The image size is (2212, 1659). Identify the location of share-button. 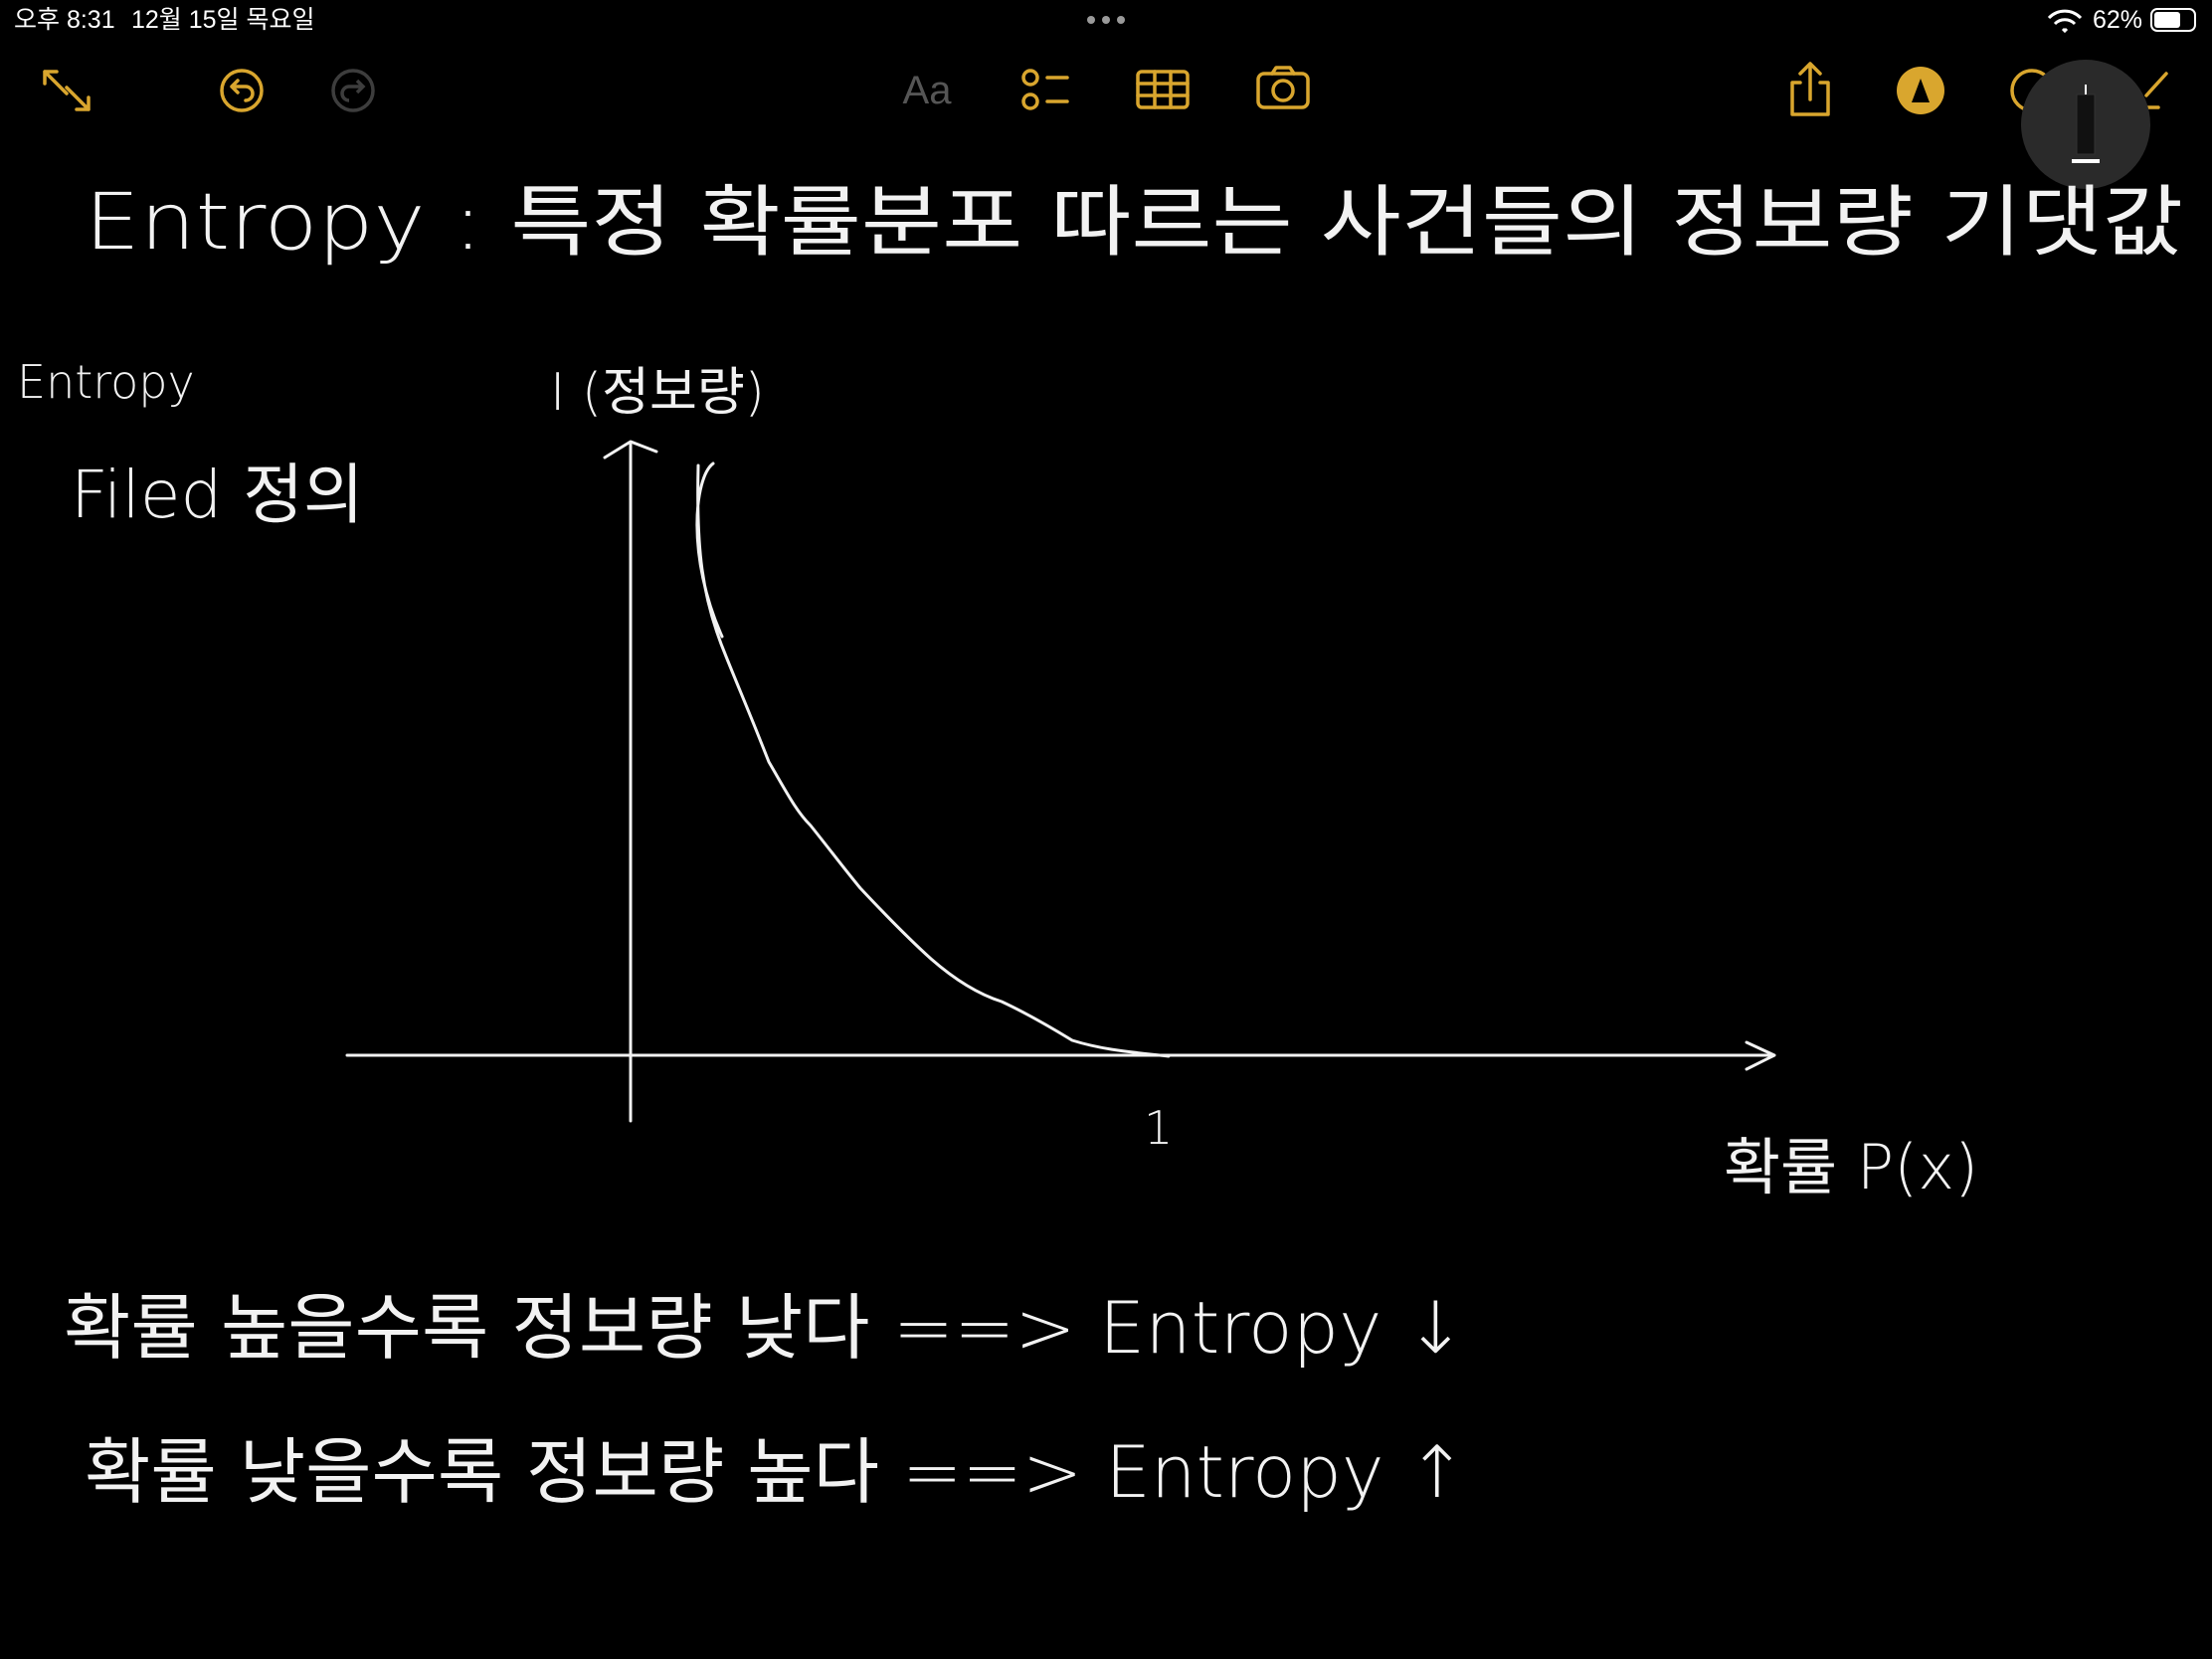
(1810, 89).